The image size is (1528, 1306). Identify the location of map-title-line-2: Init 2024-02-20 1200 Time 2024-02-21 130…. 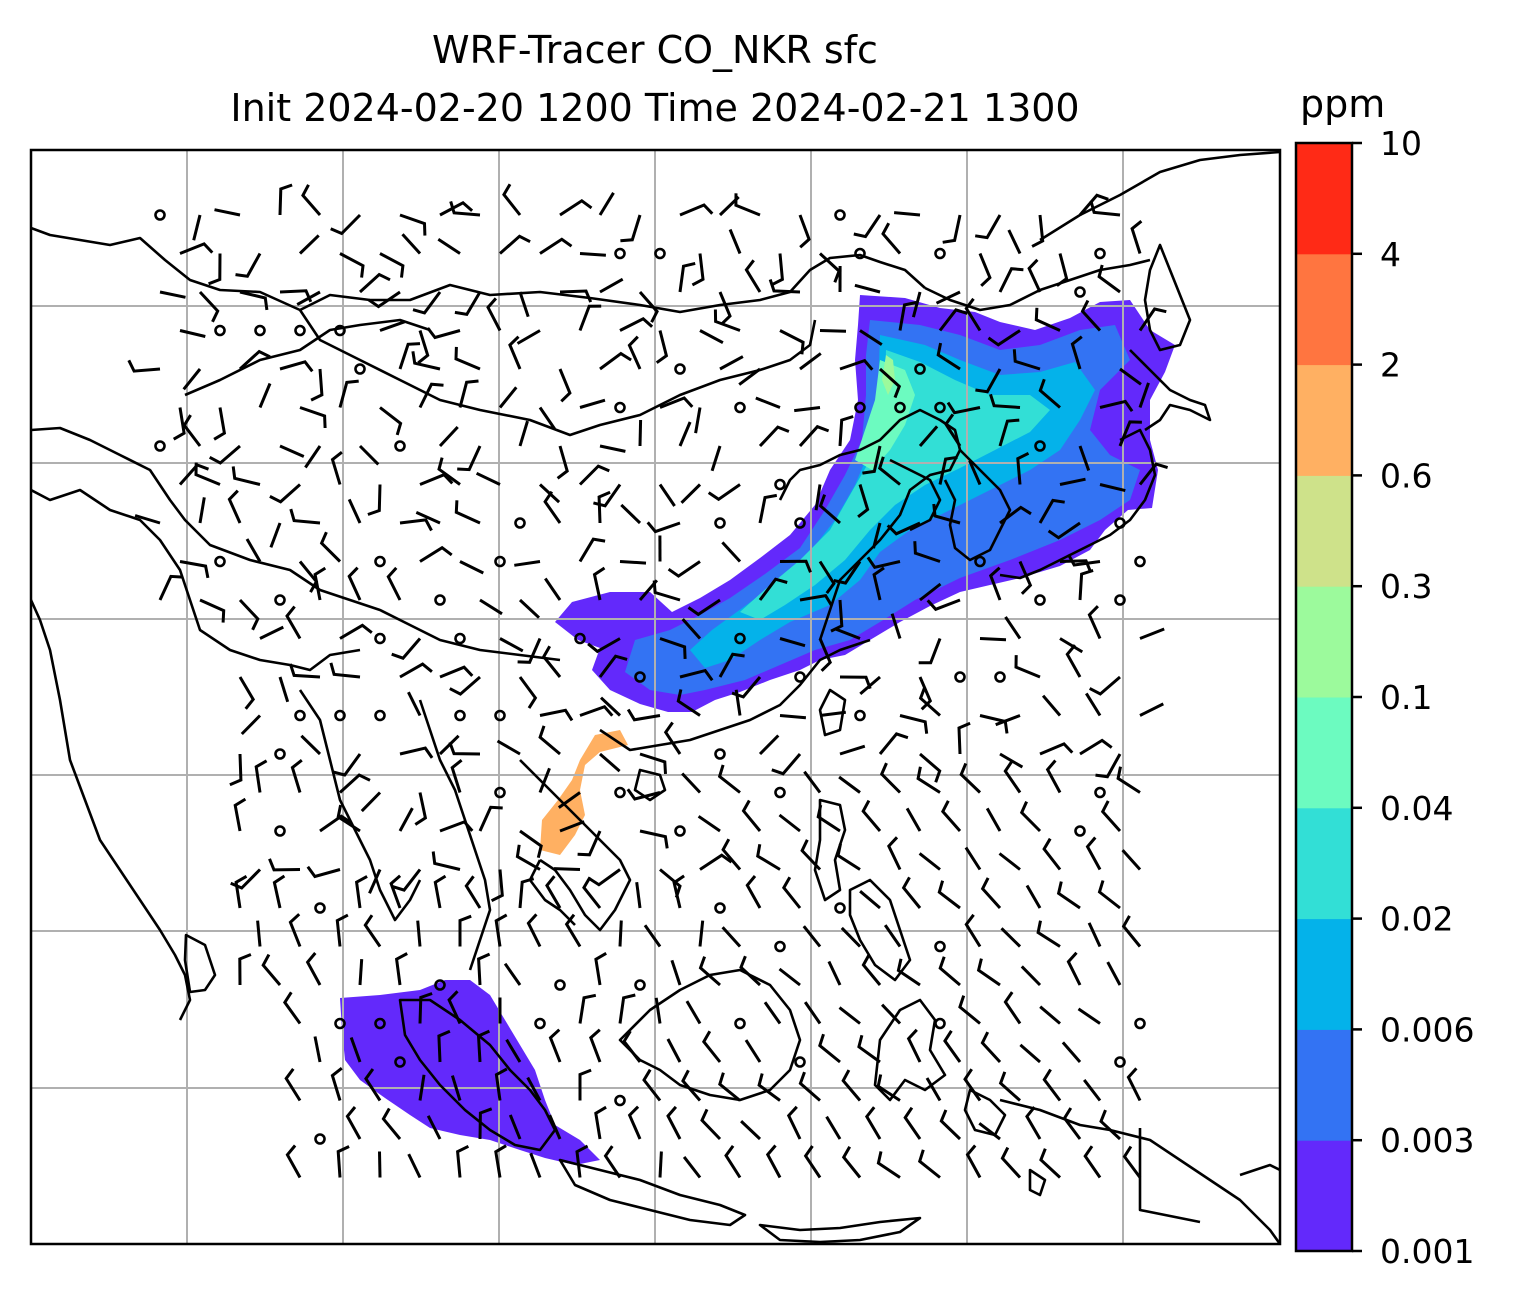
(655, 108).